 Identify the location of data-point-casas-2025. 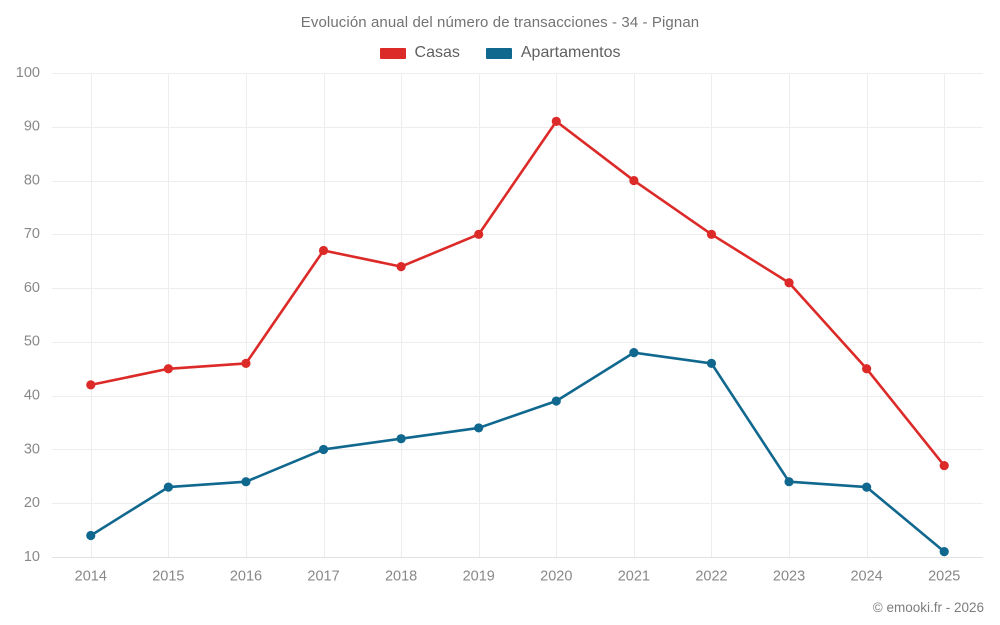
(944, 465).